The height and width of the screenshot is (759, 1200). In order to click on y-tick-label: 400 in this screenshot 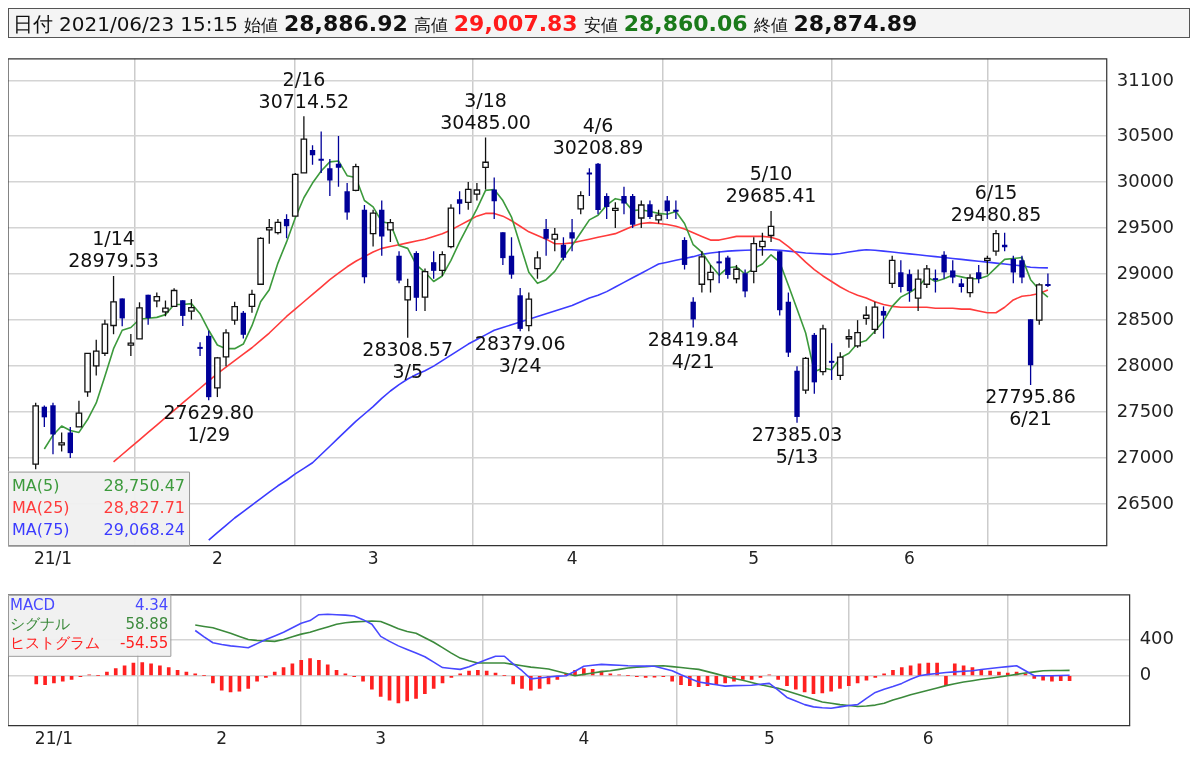, I will do `click(1156, 638)`.